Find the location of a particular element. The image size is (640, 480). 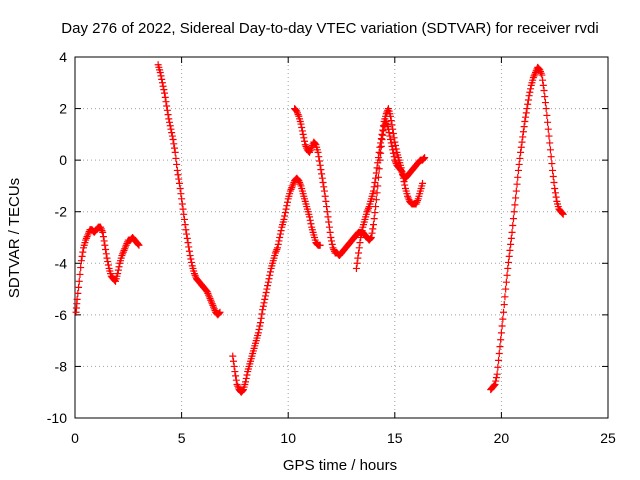

y-tick-label: -8 is located at coordinates (61, 366).